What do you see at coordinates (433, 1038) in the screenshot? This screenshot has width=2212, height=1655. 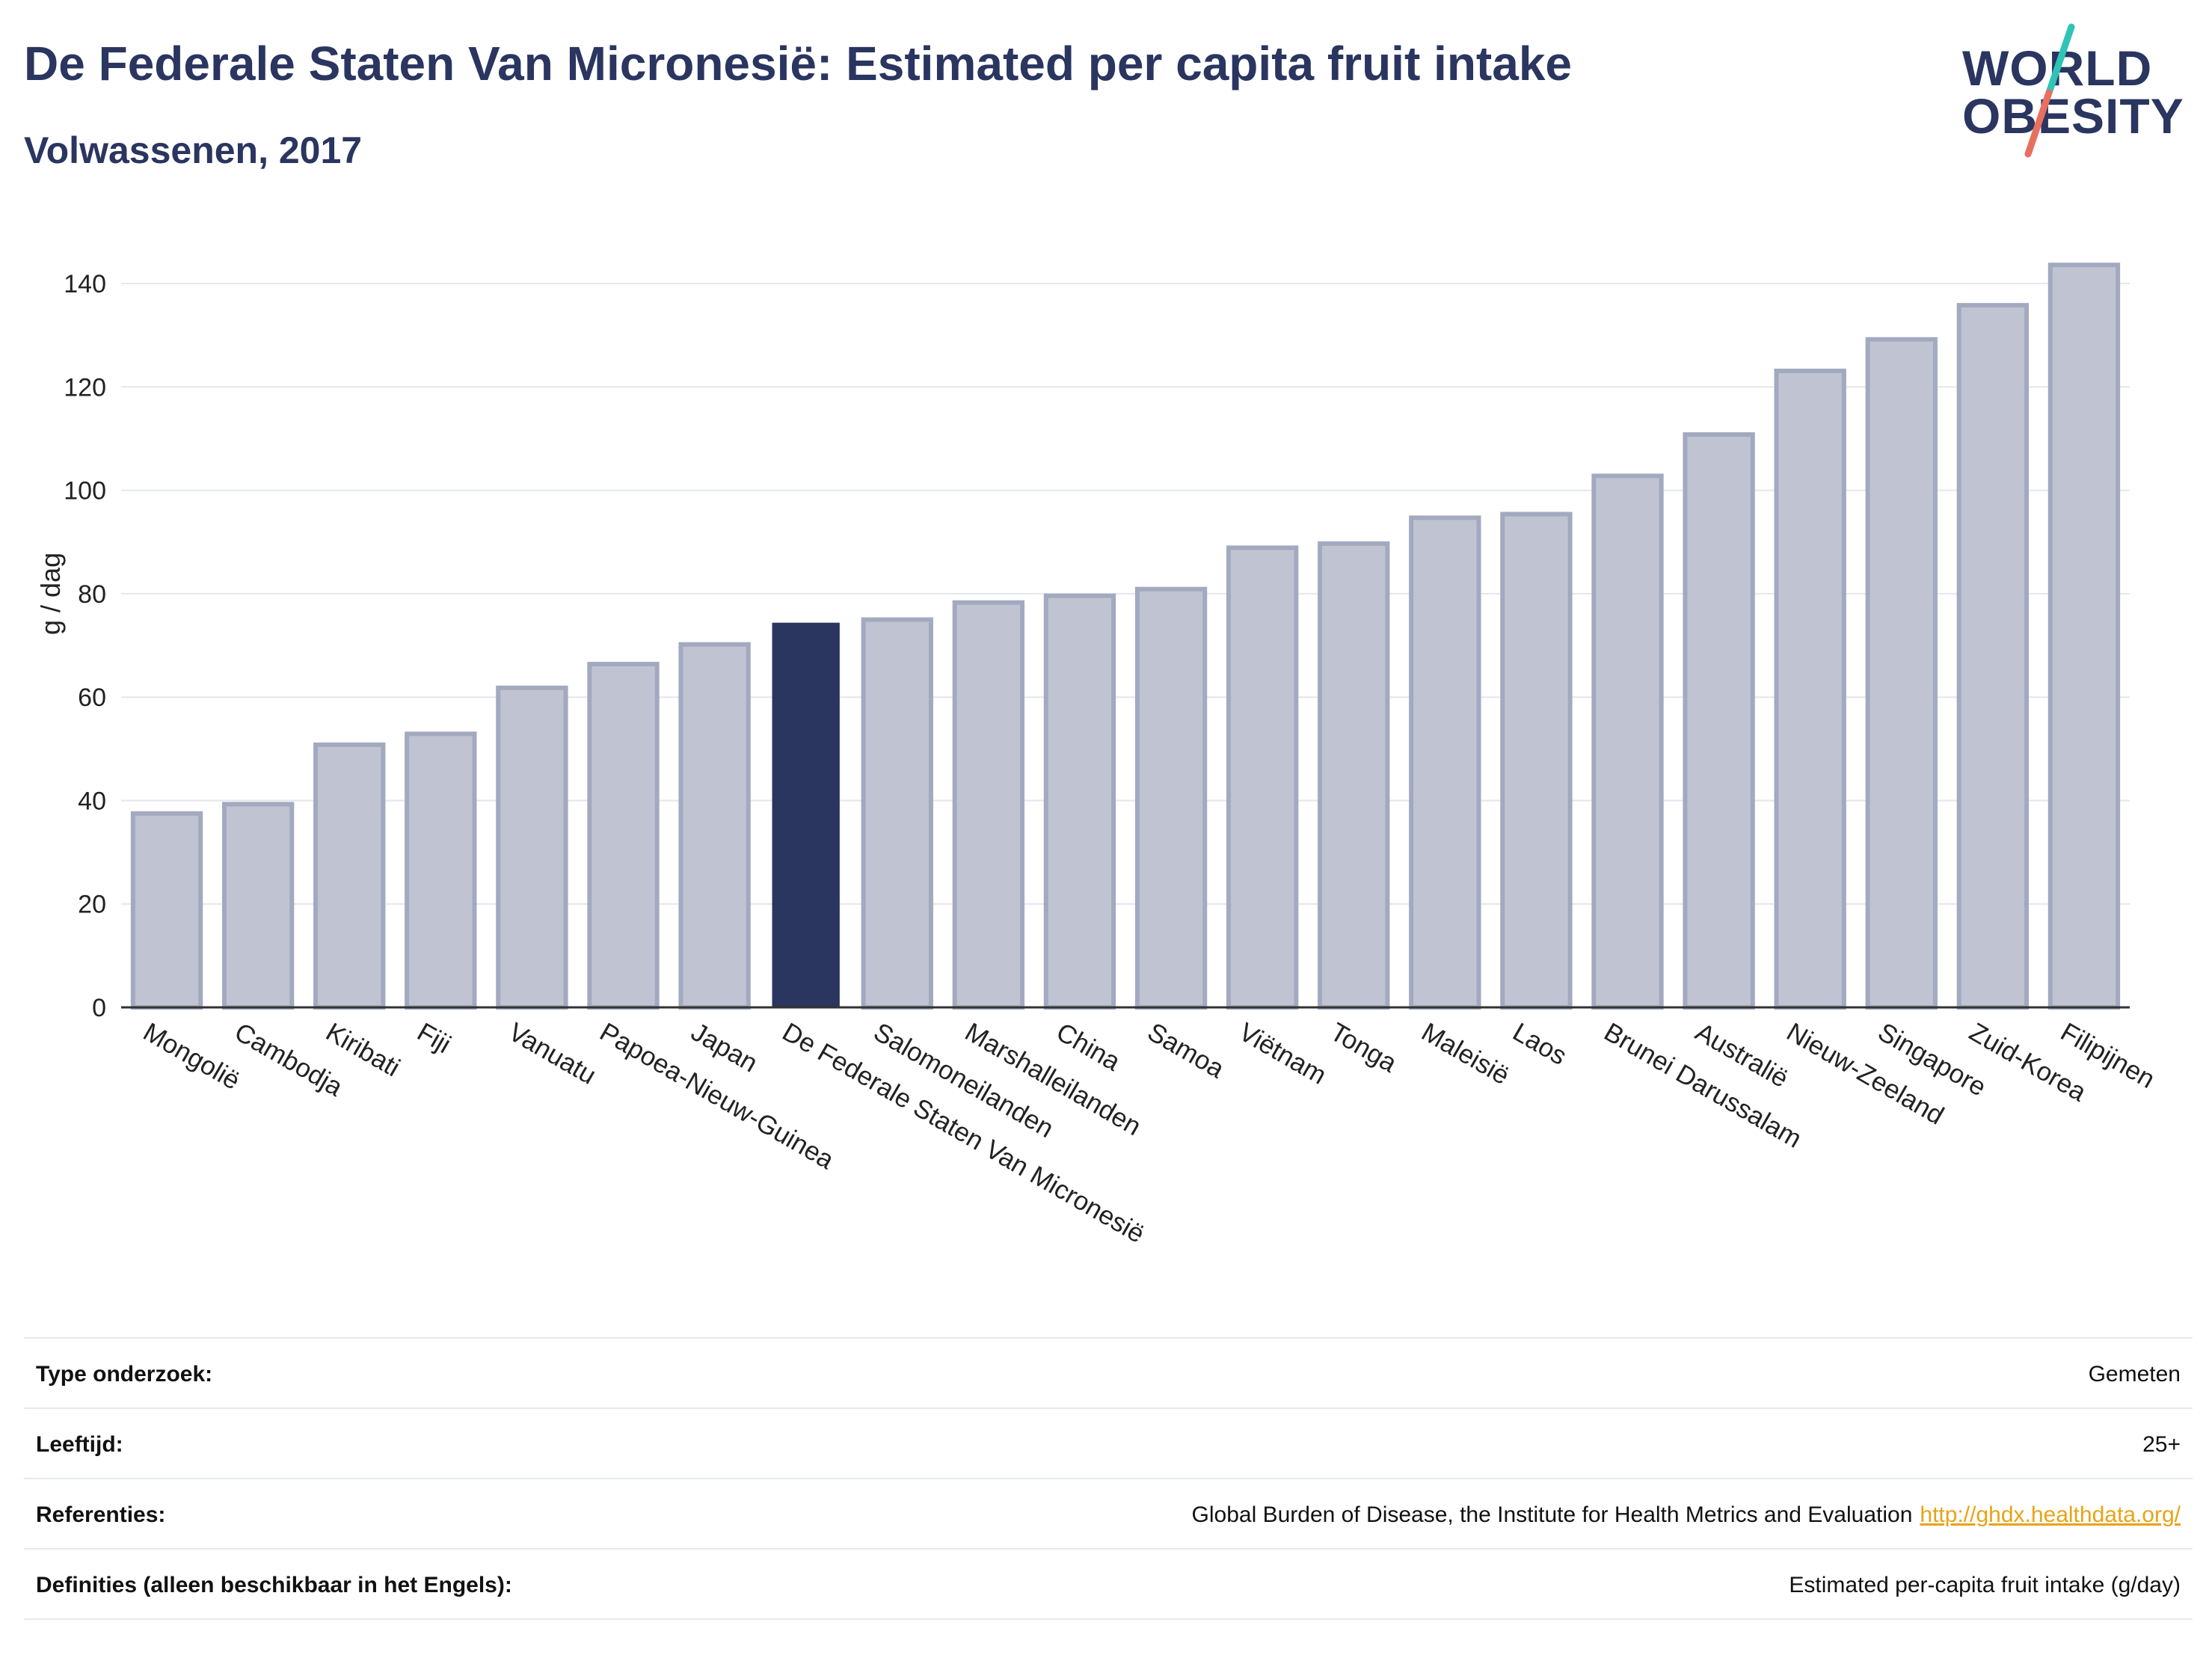 I see `x-tick-label: Fiji` at bounding box center [433, 1038].